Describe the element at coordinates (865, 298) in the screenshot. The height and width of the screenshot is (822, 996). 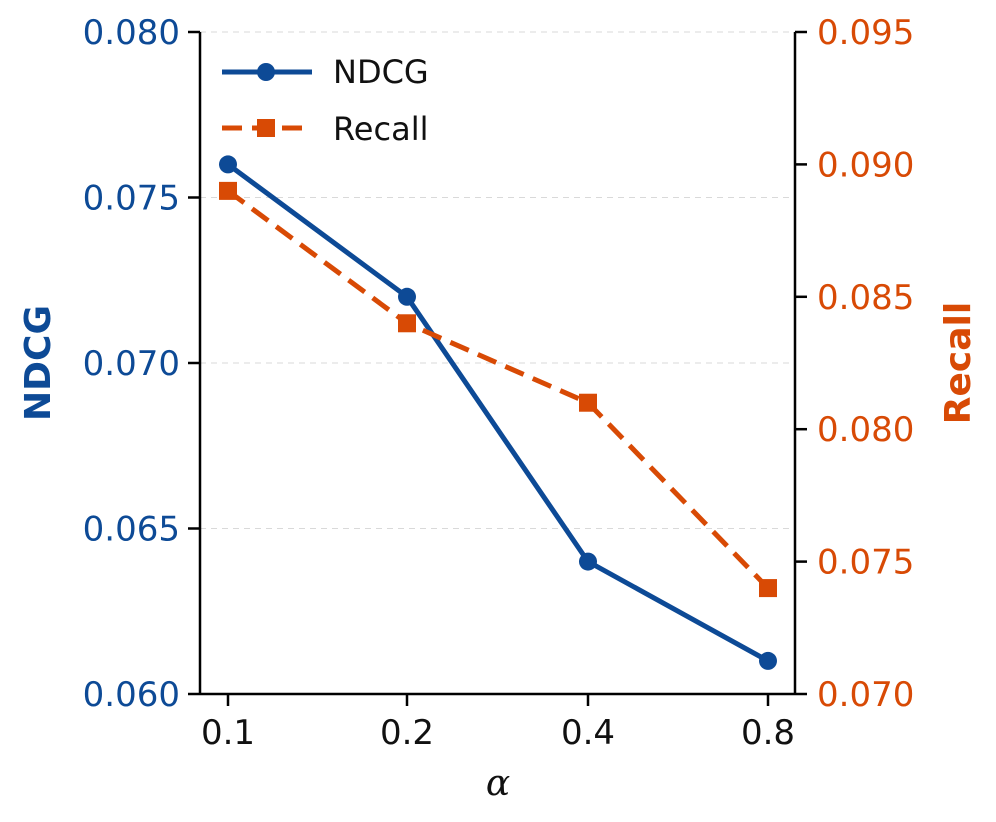
I see `right-tick-label: 0.085` at that location.